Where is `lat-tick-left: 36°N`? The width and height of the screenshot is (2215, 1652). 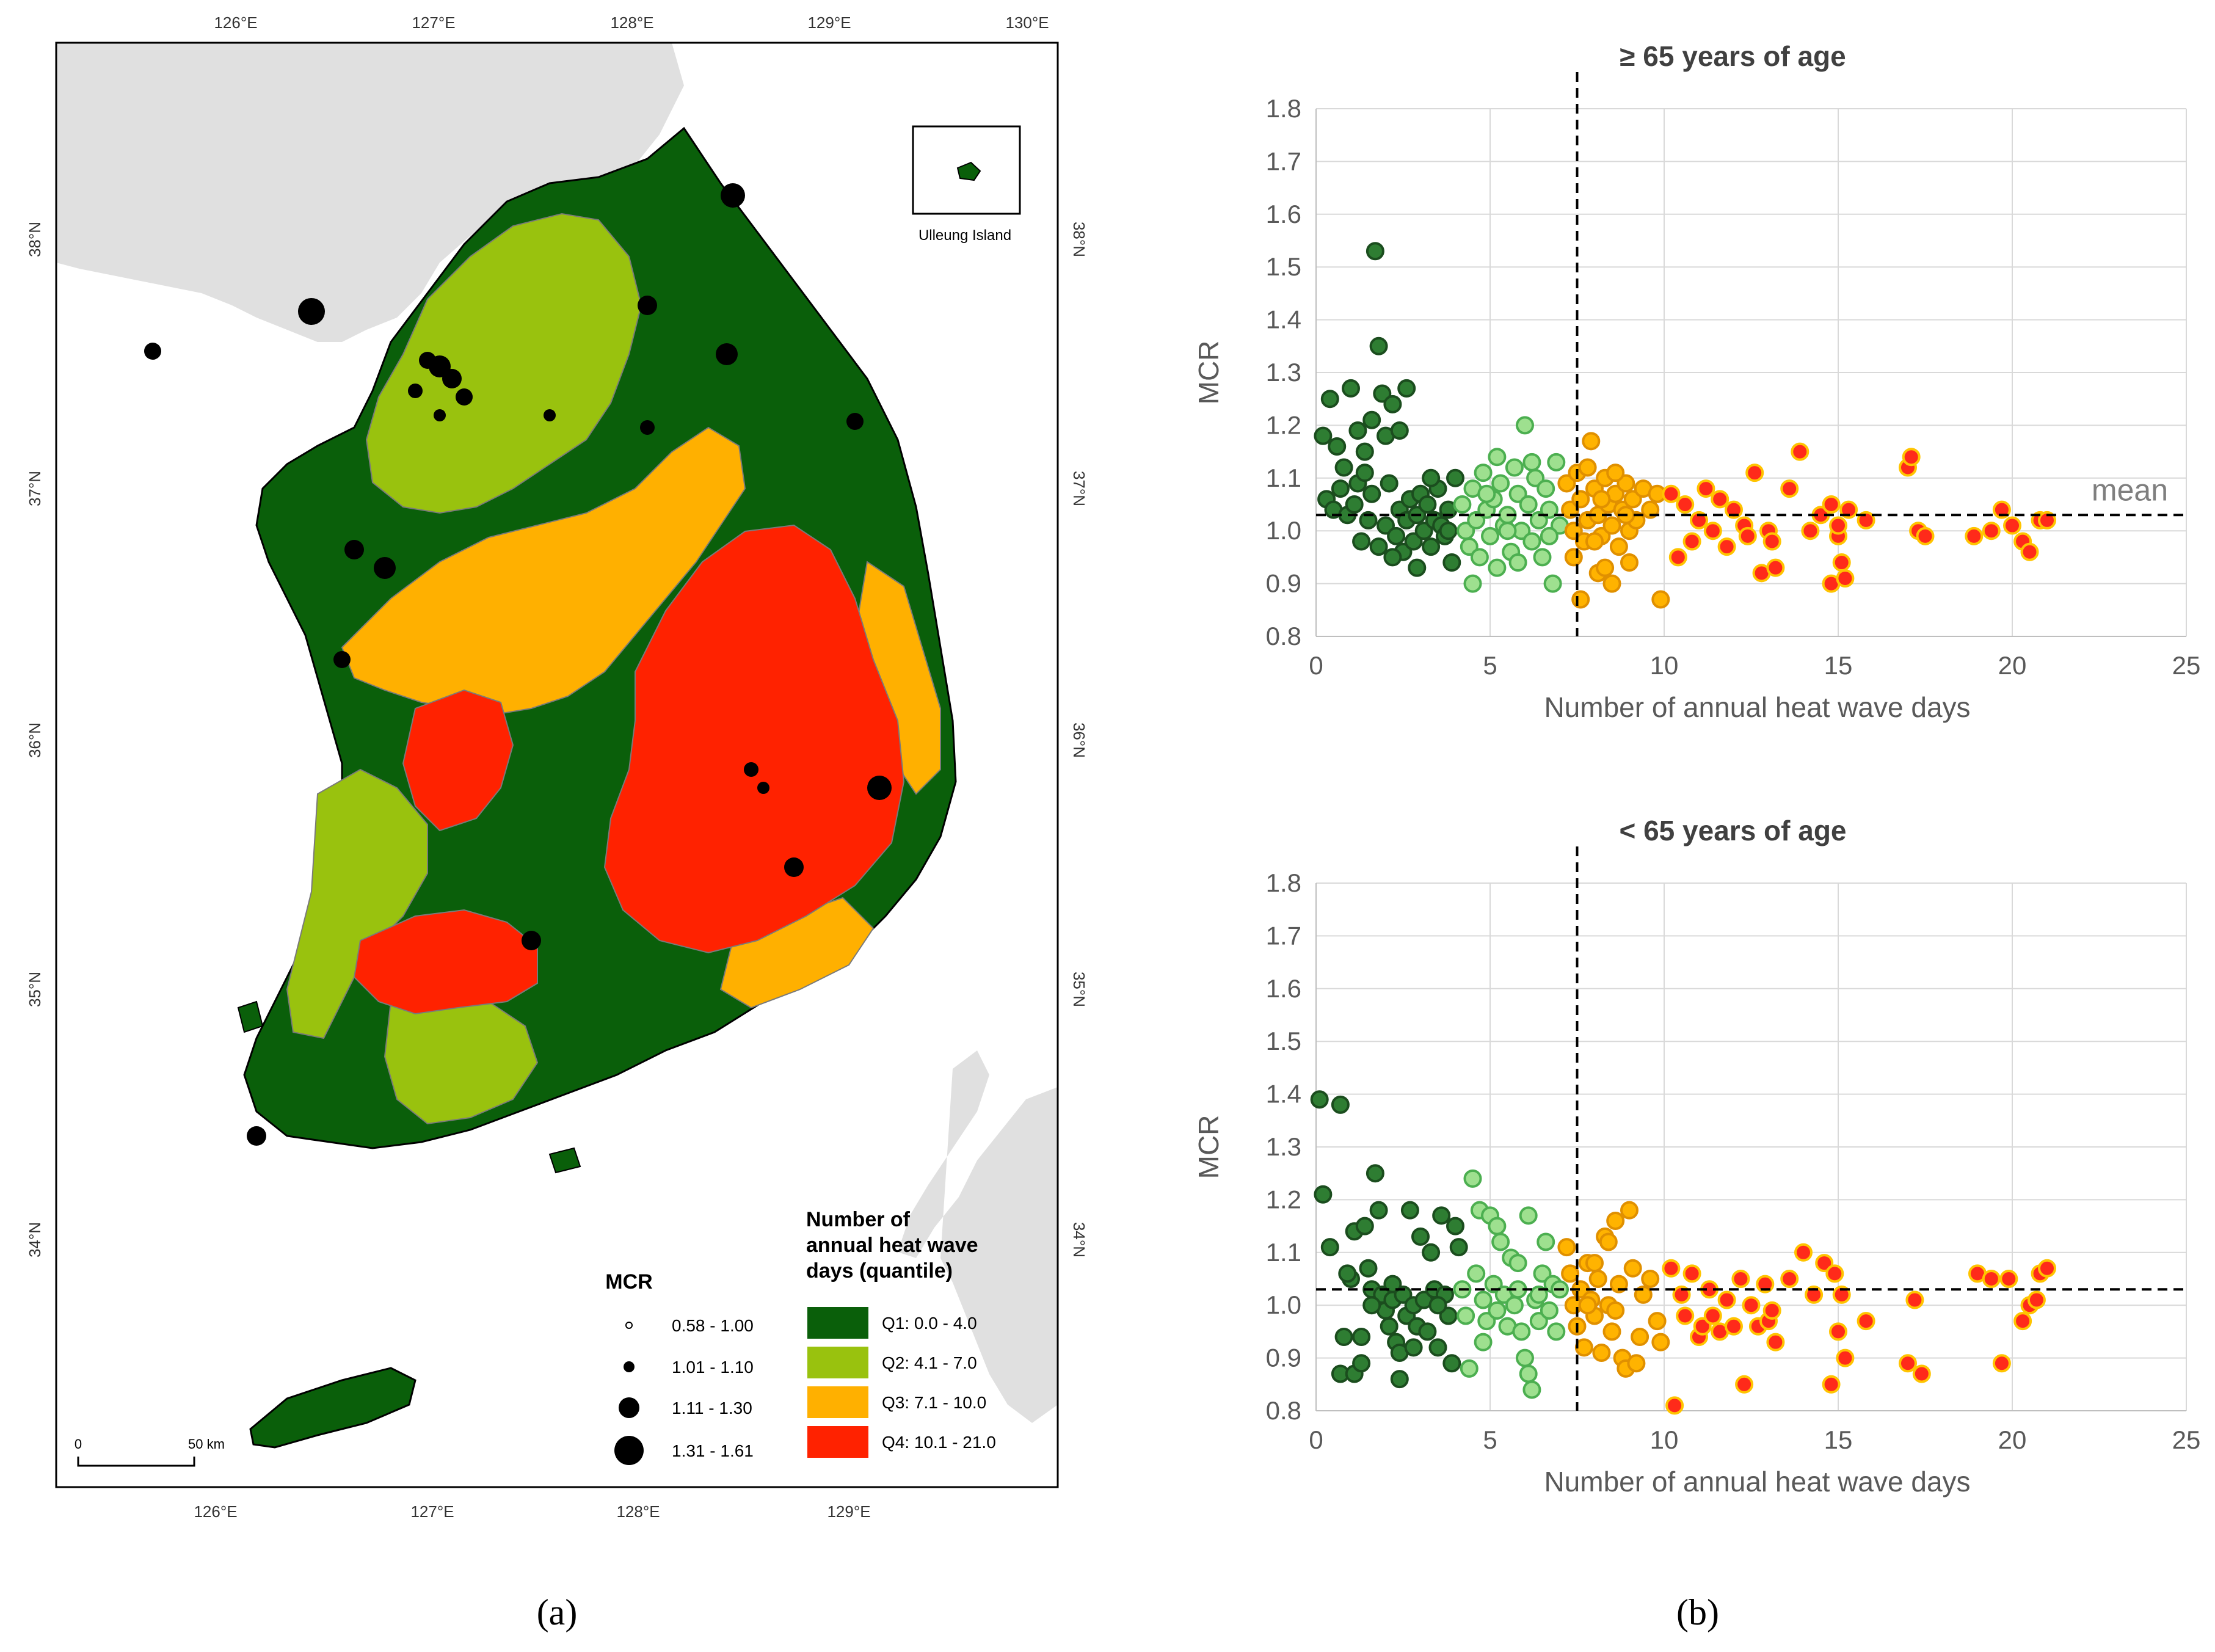
lat-tick-left: 36°N is located at coordinates (35, 740).